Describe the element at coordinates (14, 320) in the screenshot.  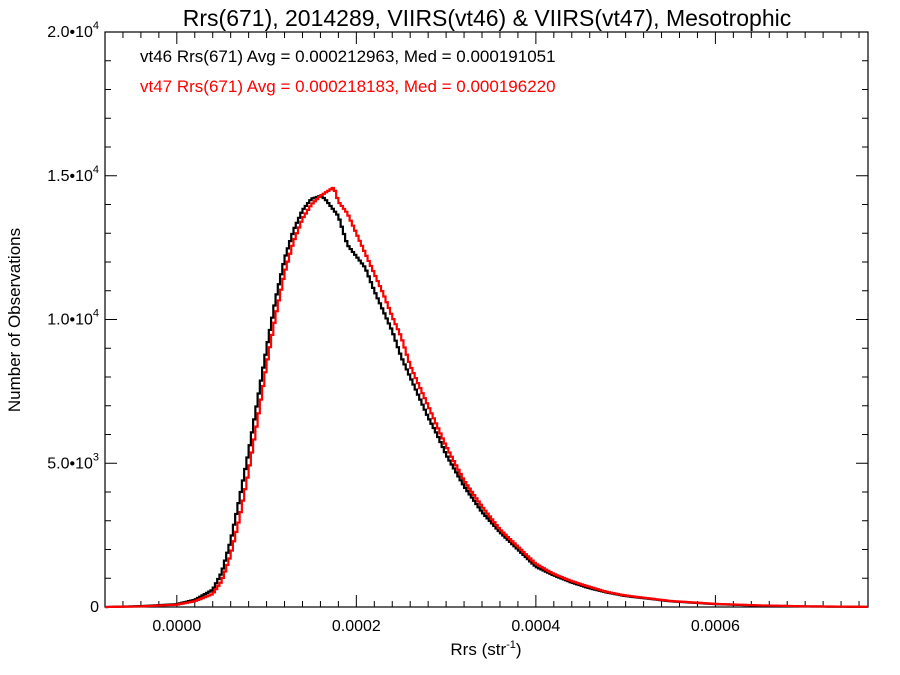
I see `y-axis-label: Number of Observations` at that location.